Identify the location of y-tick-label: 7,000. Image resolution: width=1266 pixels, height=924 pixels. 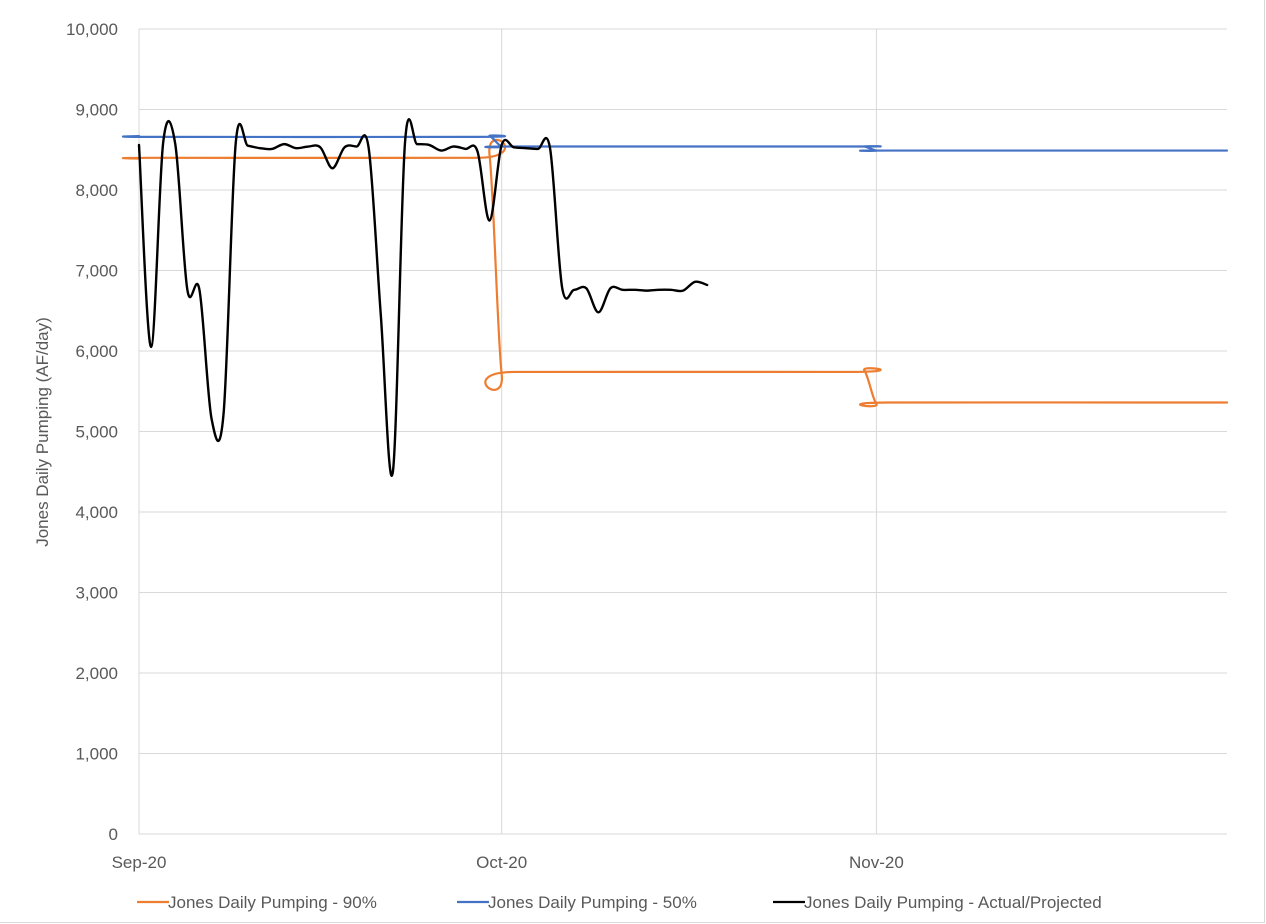
(96, 271).